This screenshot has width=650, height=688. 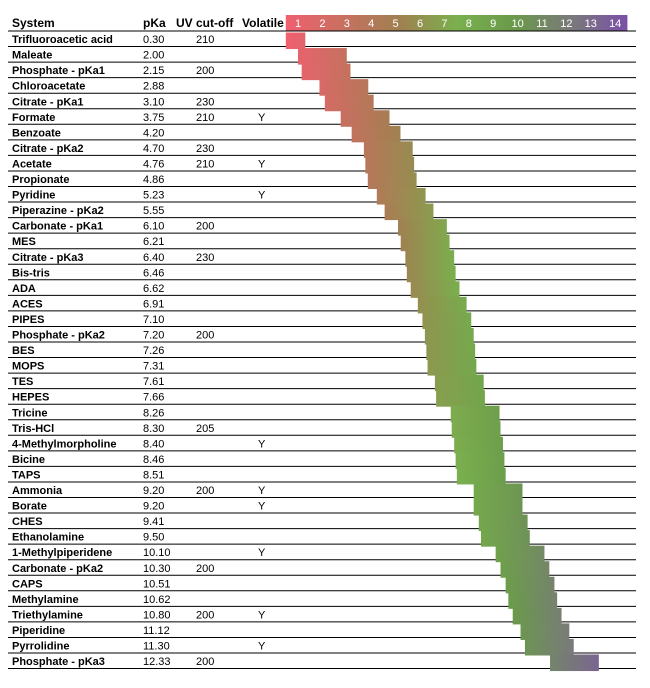 I want to click on pka-value: 3.75, so click(x=153, y=118).